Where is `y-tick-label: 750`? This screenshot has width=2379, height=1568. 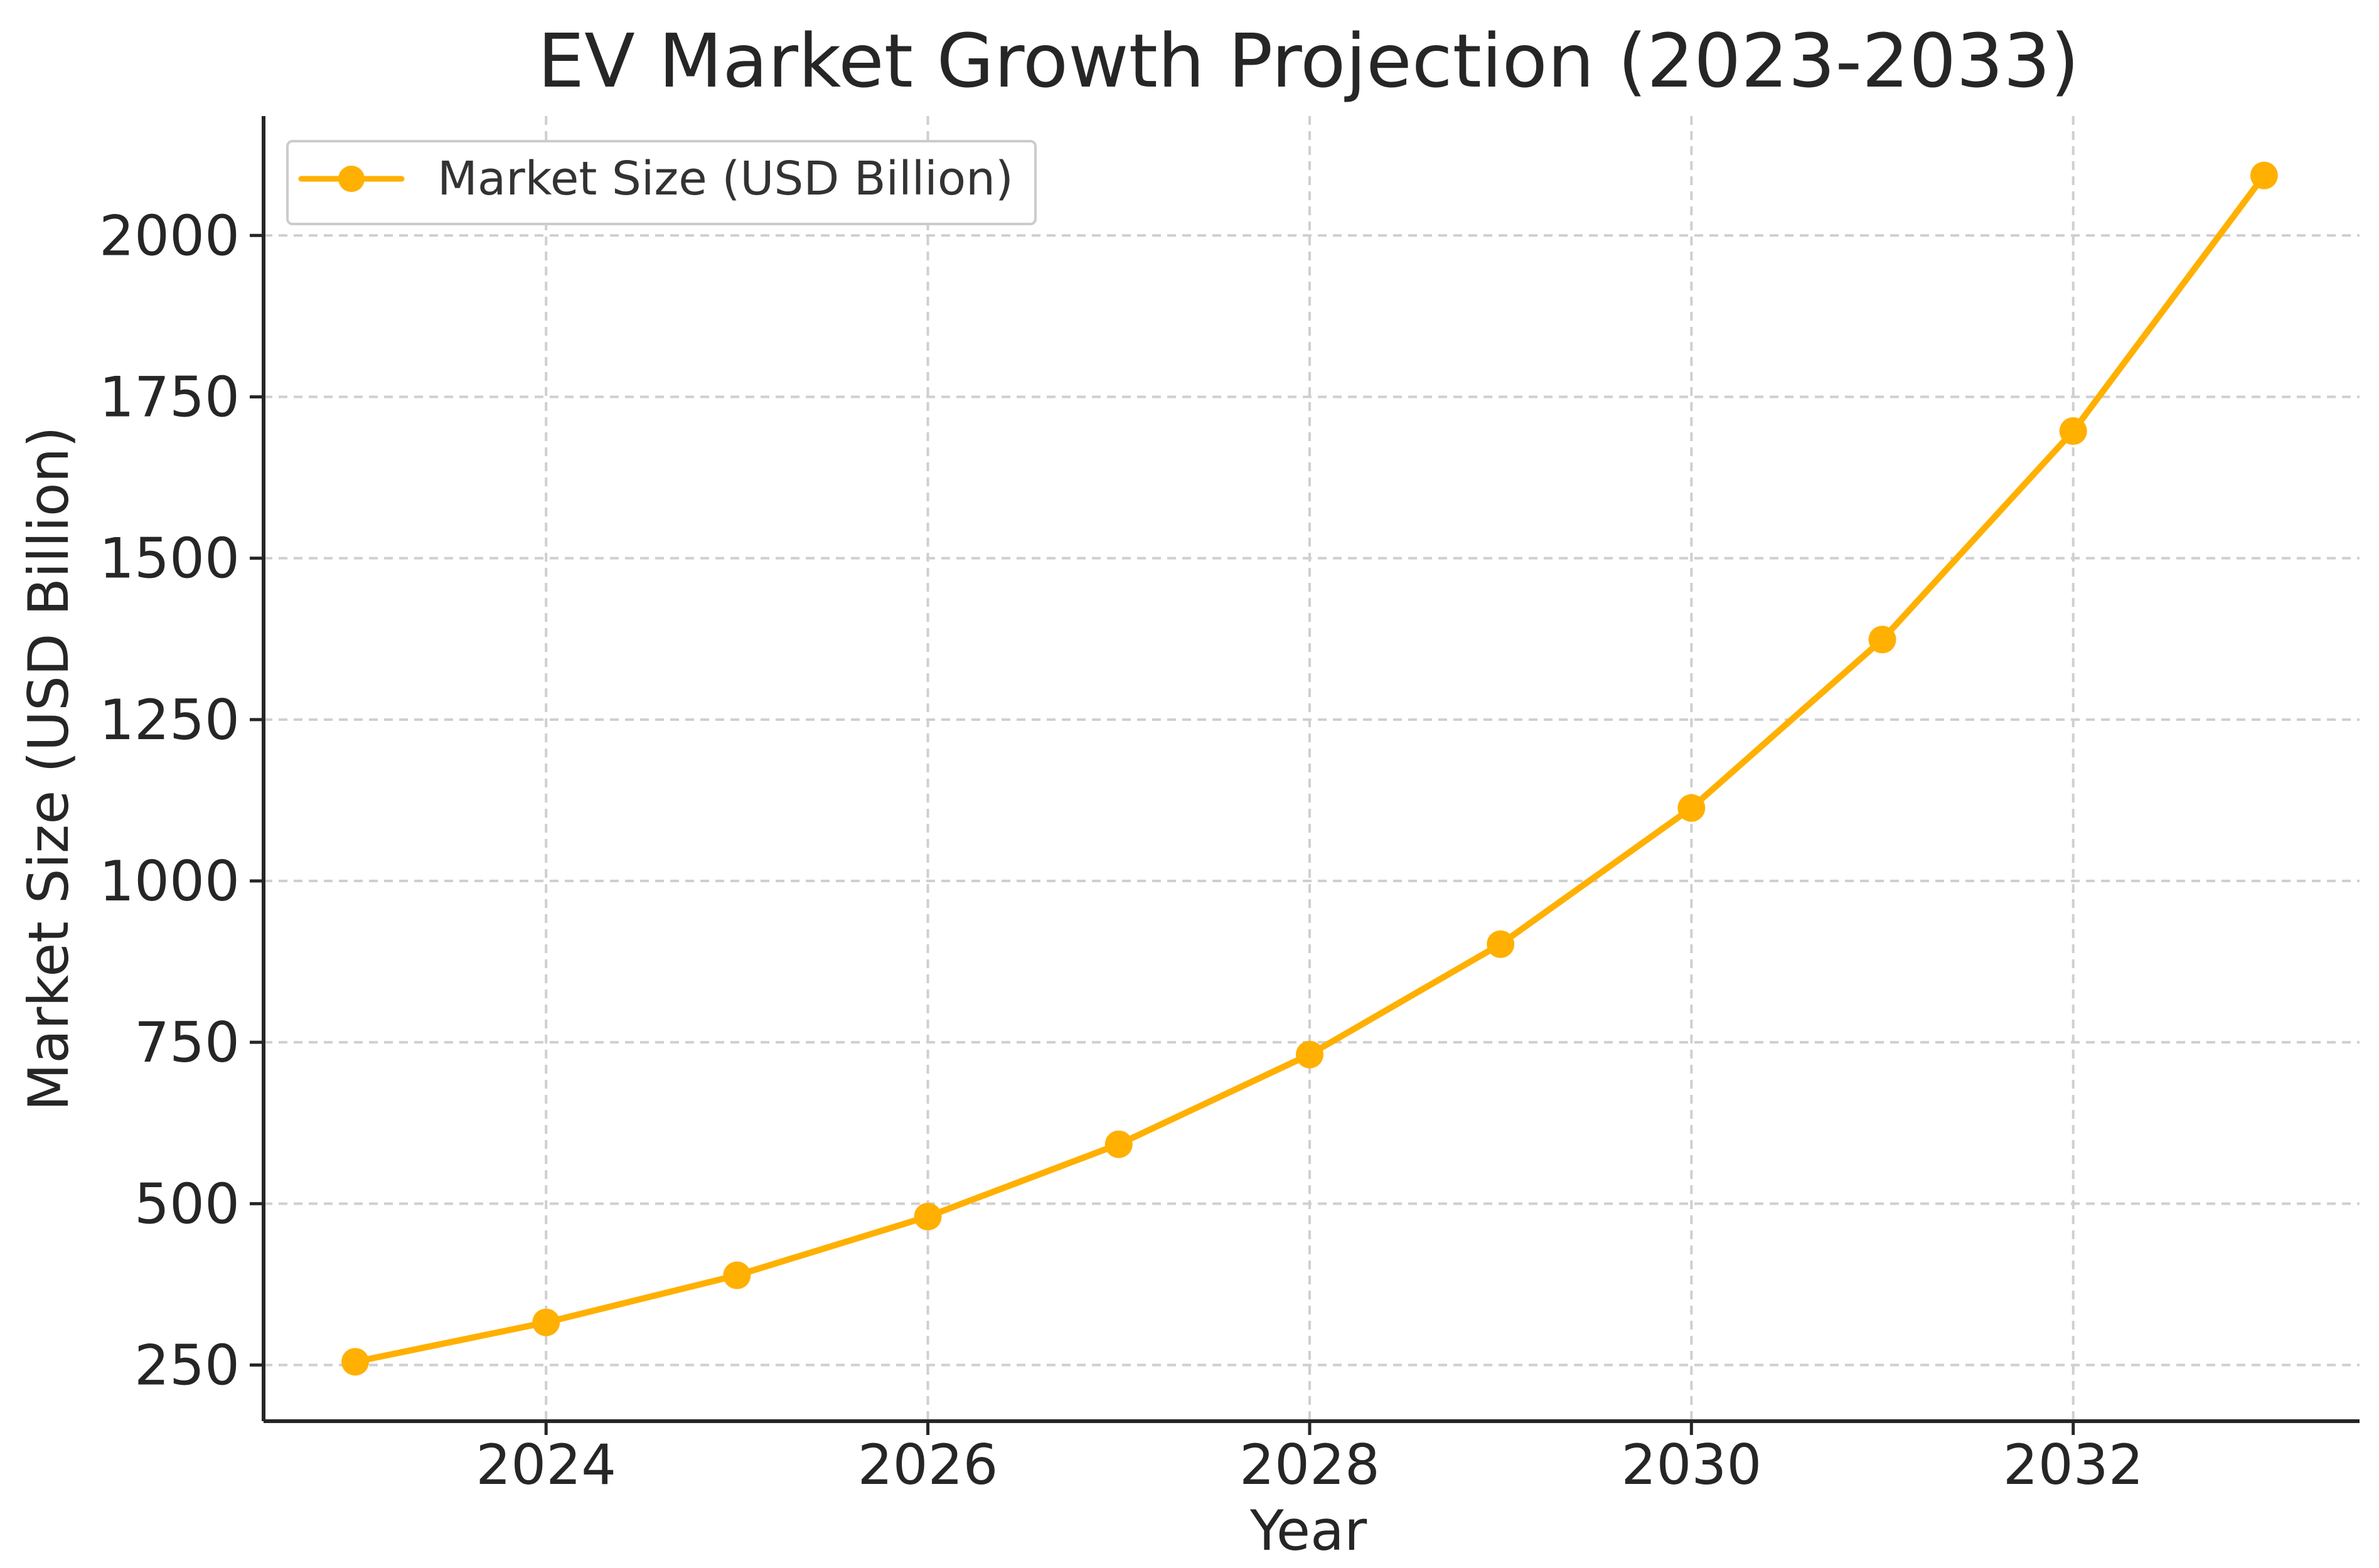 y-tick-label: 750 is located at coordinates (187, 1042).